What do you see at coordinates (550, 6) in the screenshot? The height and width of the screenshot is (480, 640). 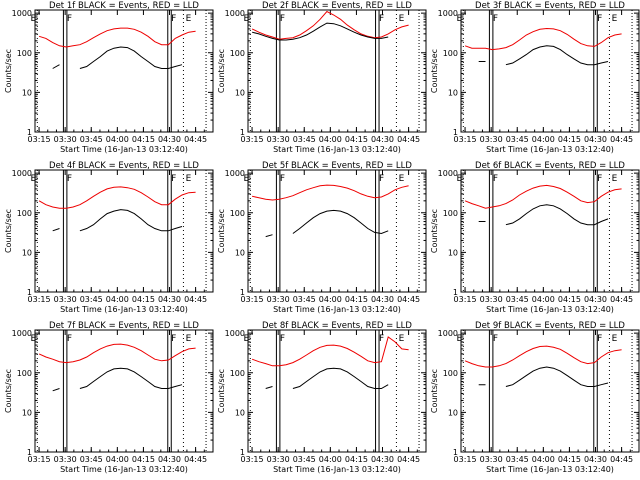 I see `panel-title: Det 3f BLACK = Events, RED = LLD` at bounding box center [550, 6].